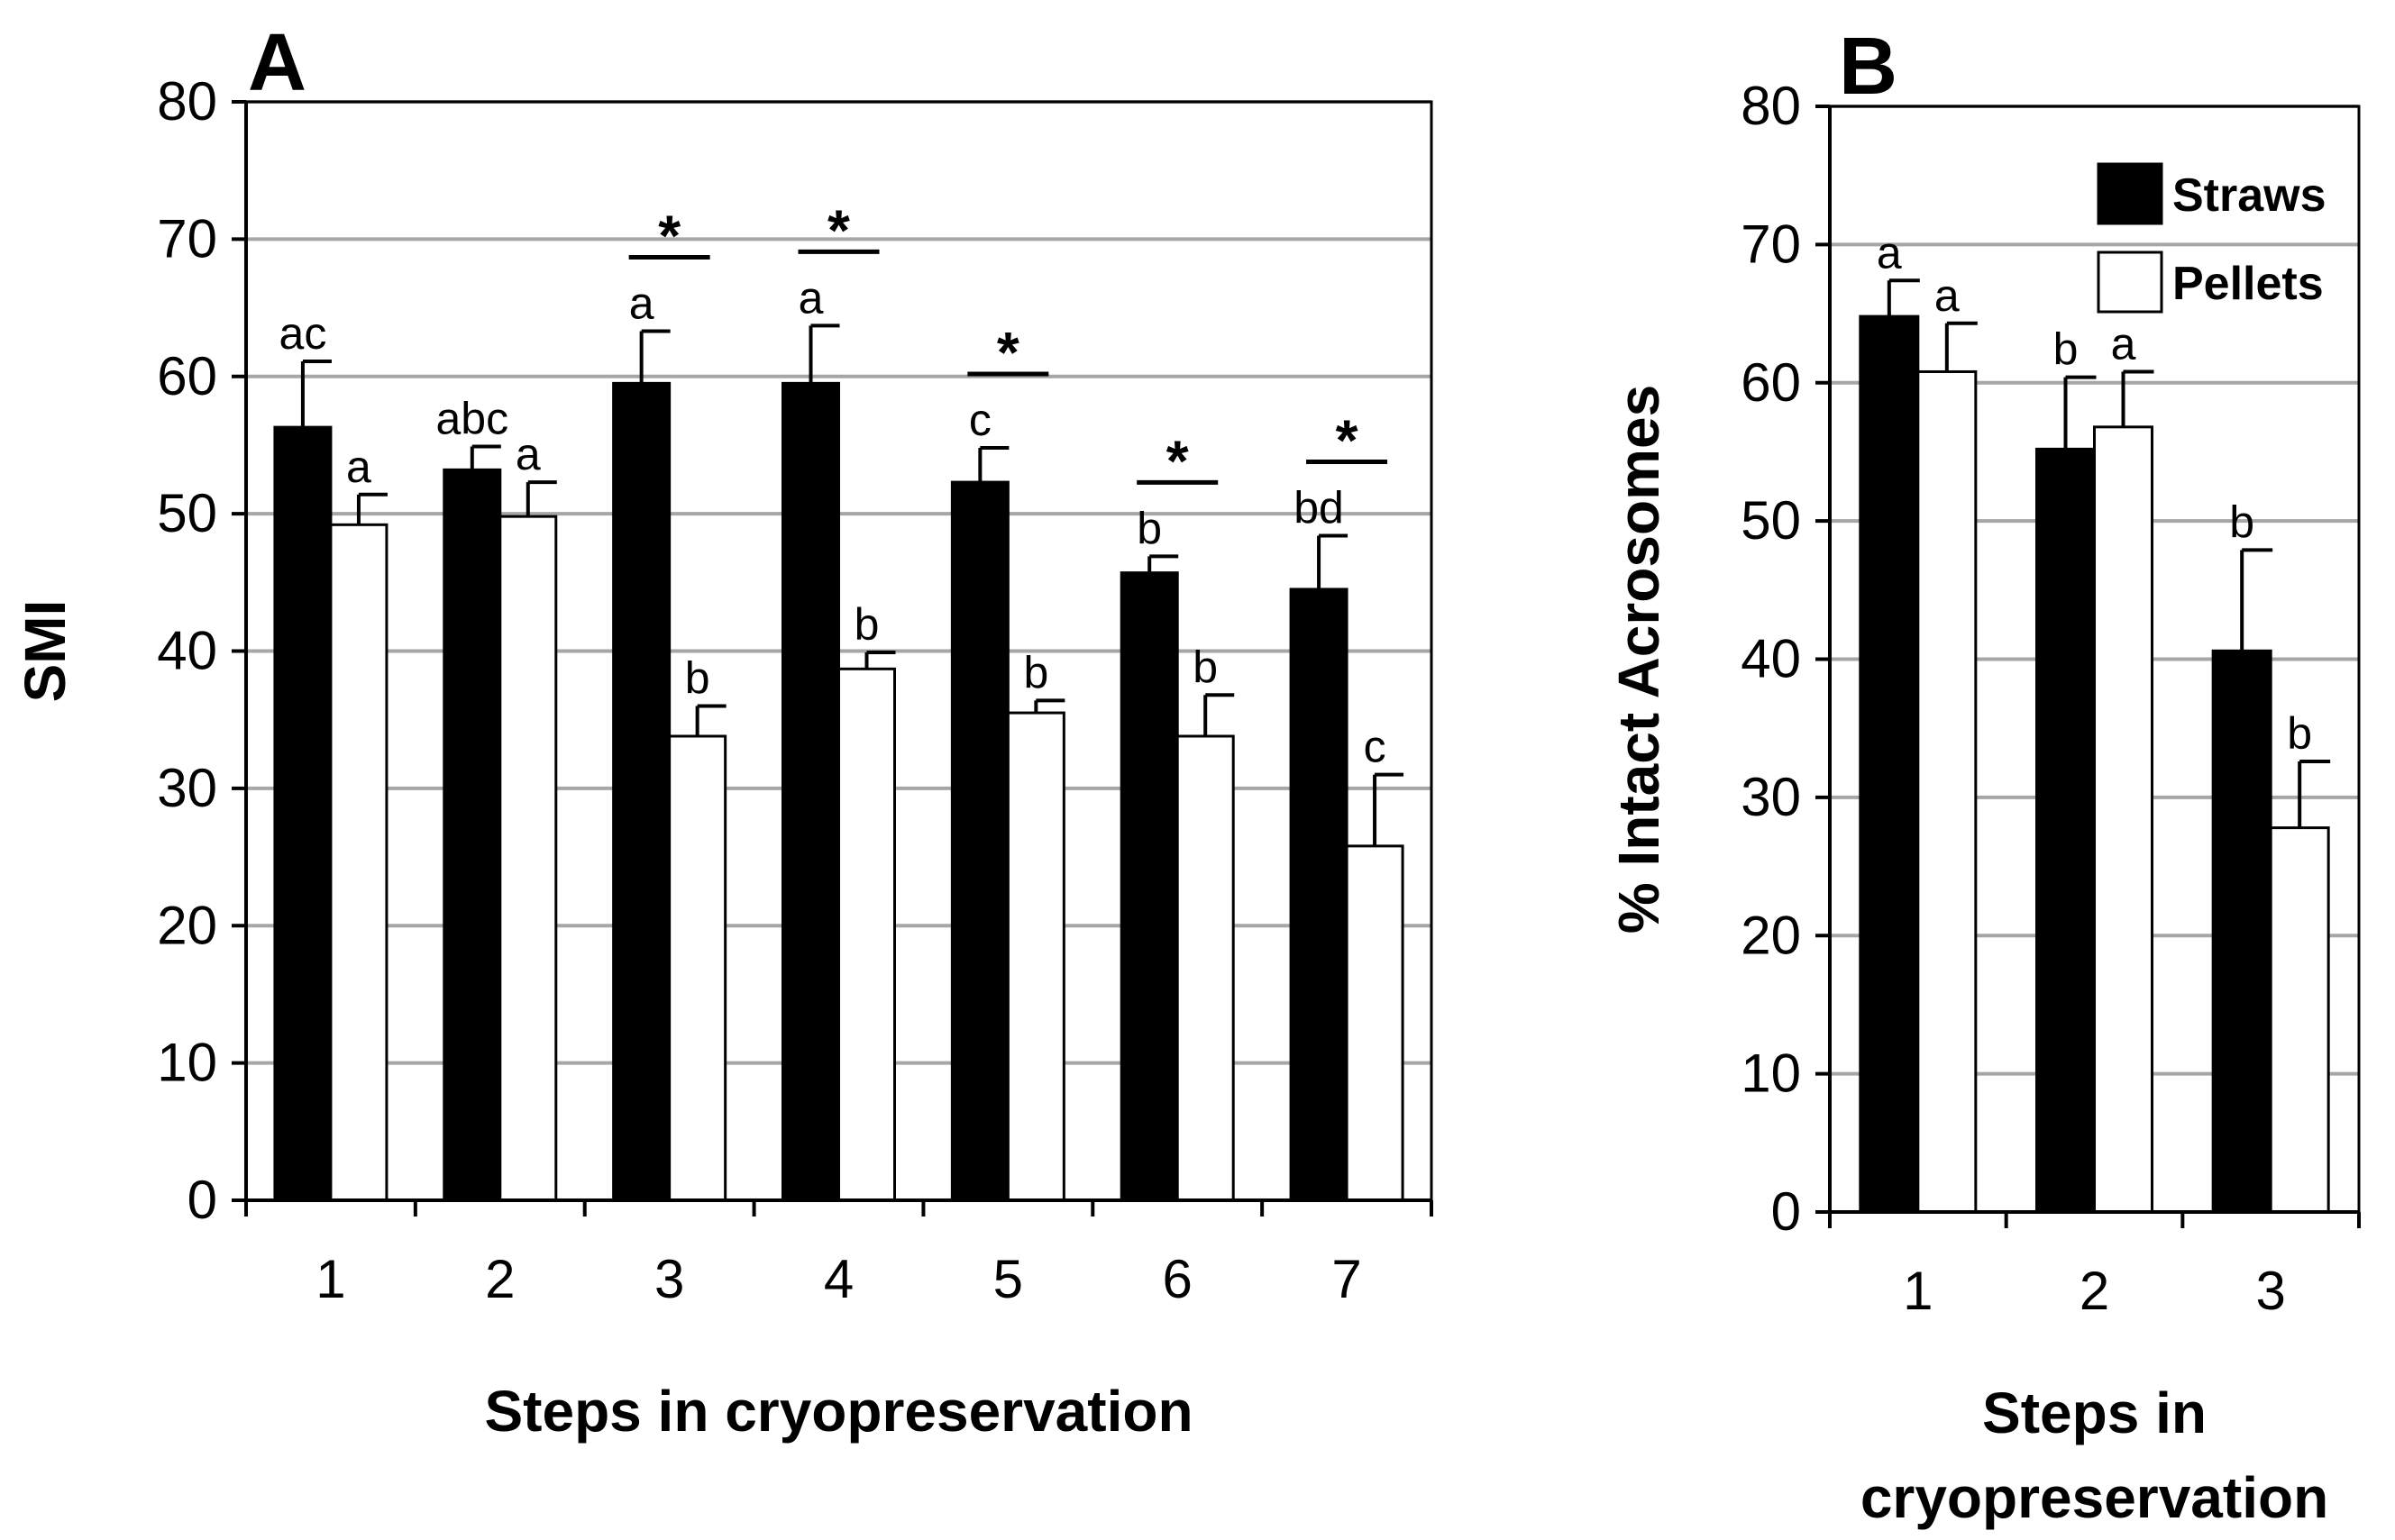 The width and height of the screenshot is (2395, 1540). I want to click on x-axis-label: Steps in cryopreservation, so click(838, 1411).